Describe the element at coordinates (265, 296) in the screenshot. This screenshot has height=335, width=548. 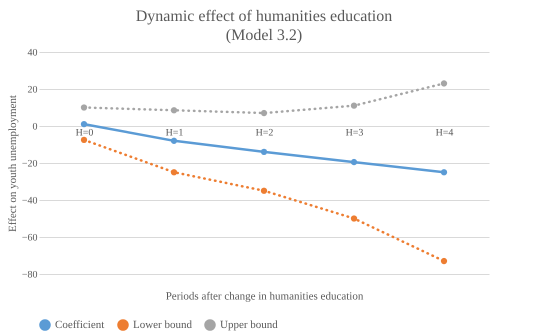
I see `x-axis-title: Periods after change in humanities education` at that location.